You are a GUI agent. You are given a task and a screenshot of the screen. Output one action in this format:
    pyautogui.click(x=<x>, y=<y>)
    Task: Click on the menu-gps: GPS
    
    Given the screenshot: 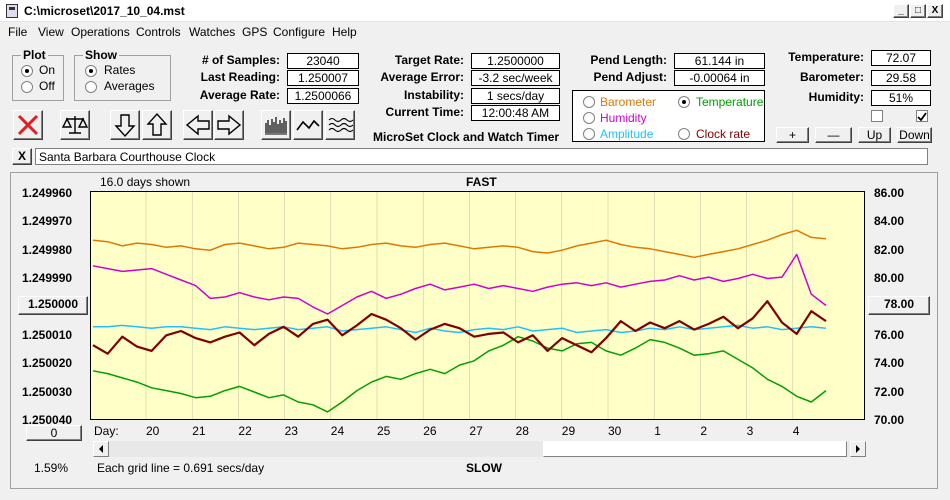 What is the action you would take?
    pyautogui.click(x=255, y=32)
    